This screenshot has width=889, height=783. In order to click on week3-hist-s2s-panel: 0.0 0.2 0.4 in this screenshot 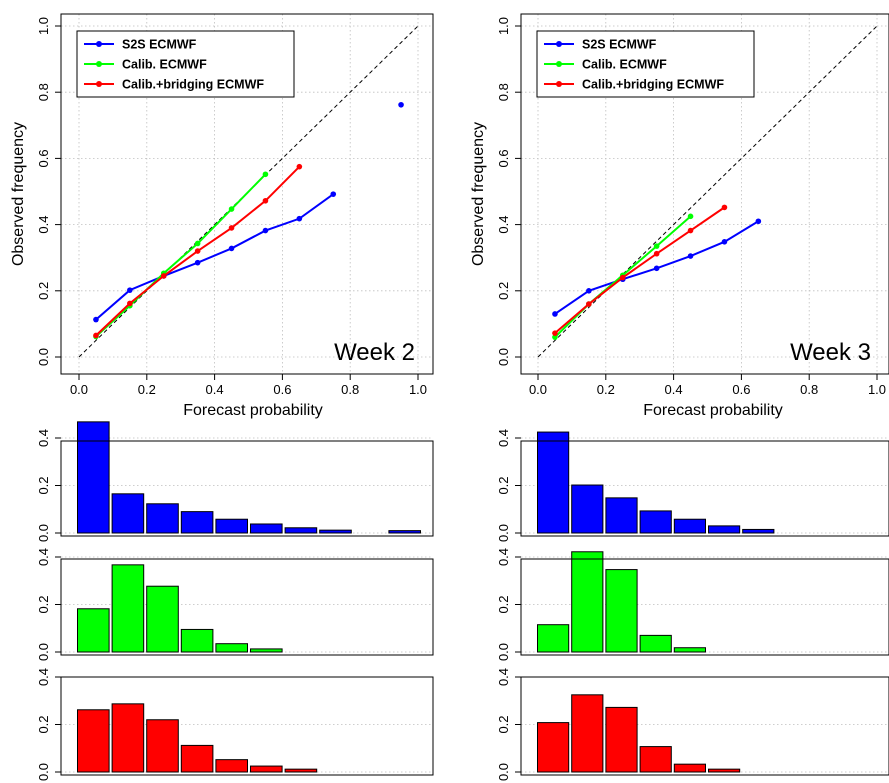, I will do `click(692, 485)`.